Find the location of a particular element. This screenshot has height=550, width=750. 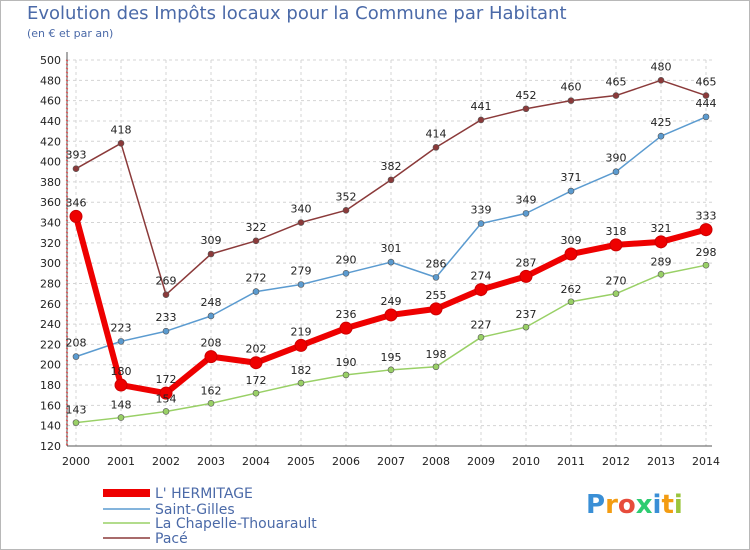

data-label: 143 is located at coordinates (76, 410).